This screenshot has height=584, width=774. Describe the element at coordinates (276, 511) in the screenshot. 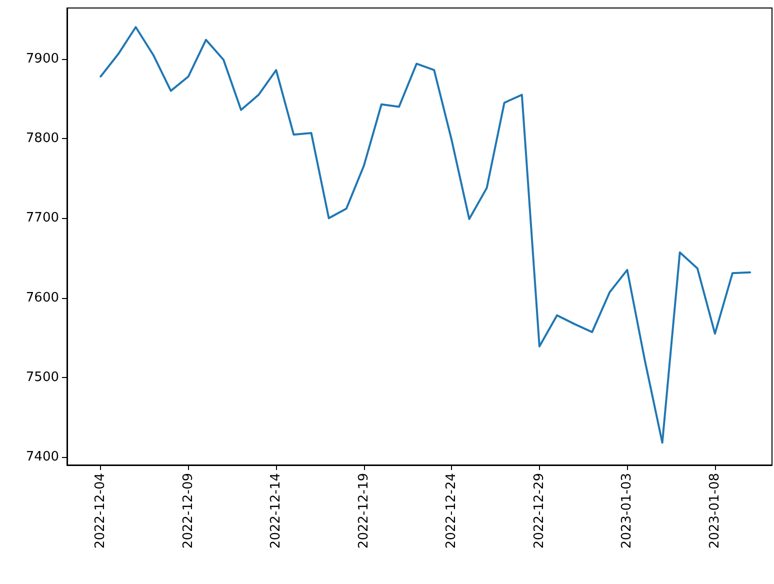

I see `x-tick-label: 2022-12-14` at that location.